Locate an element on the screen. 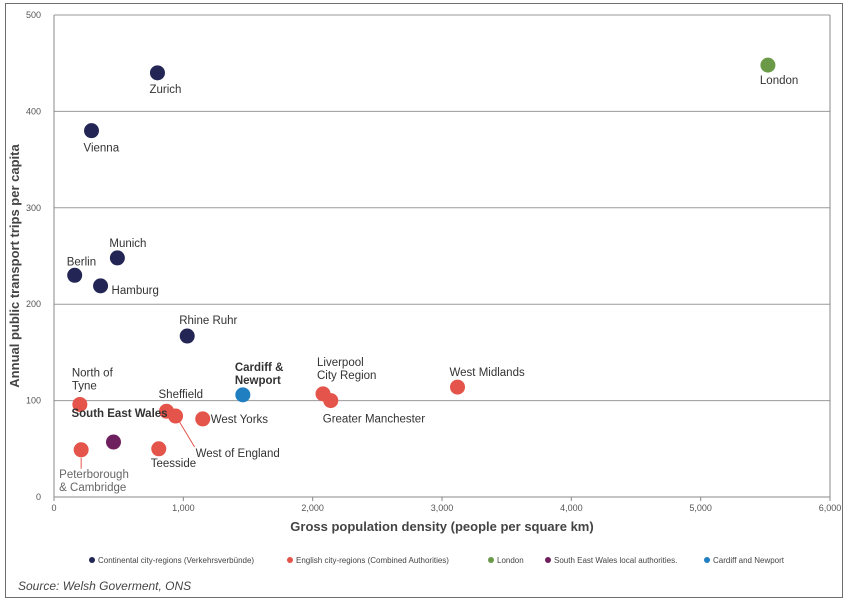  data-label: Munich is located at coordinates (127, 244).